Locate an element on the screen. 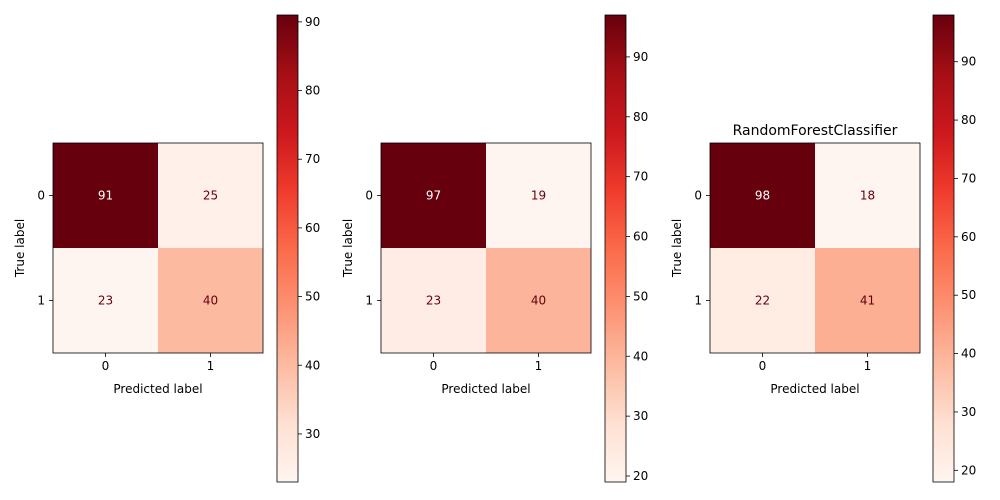  panel2-cell-r0-c0 is located at coordinates (433, 195).